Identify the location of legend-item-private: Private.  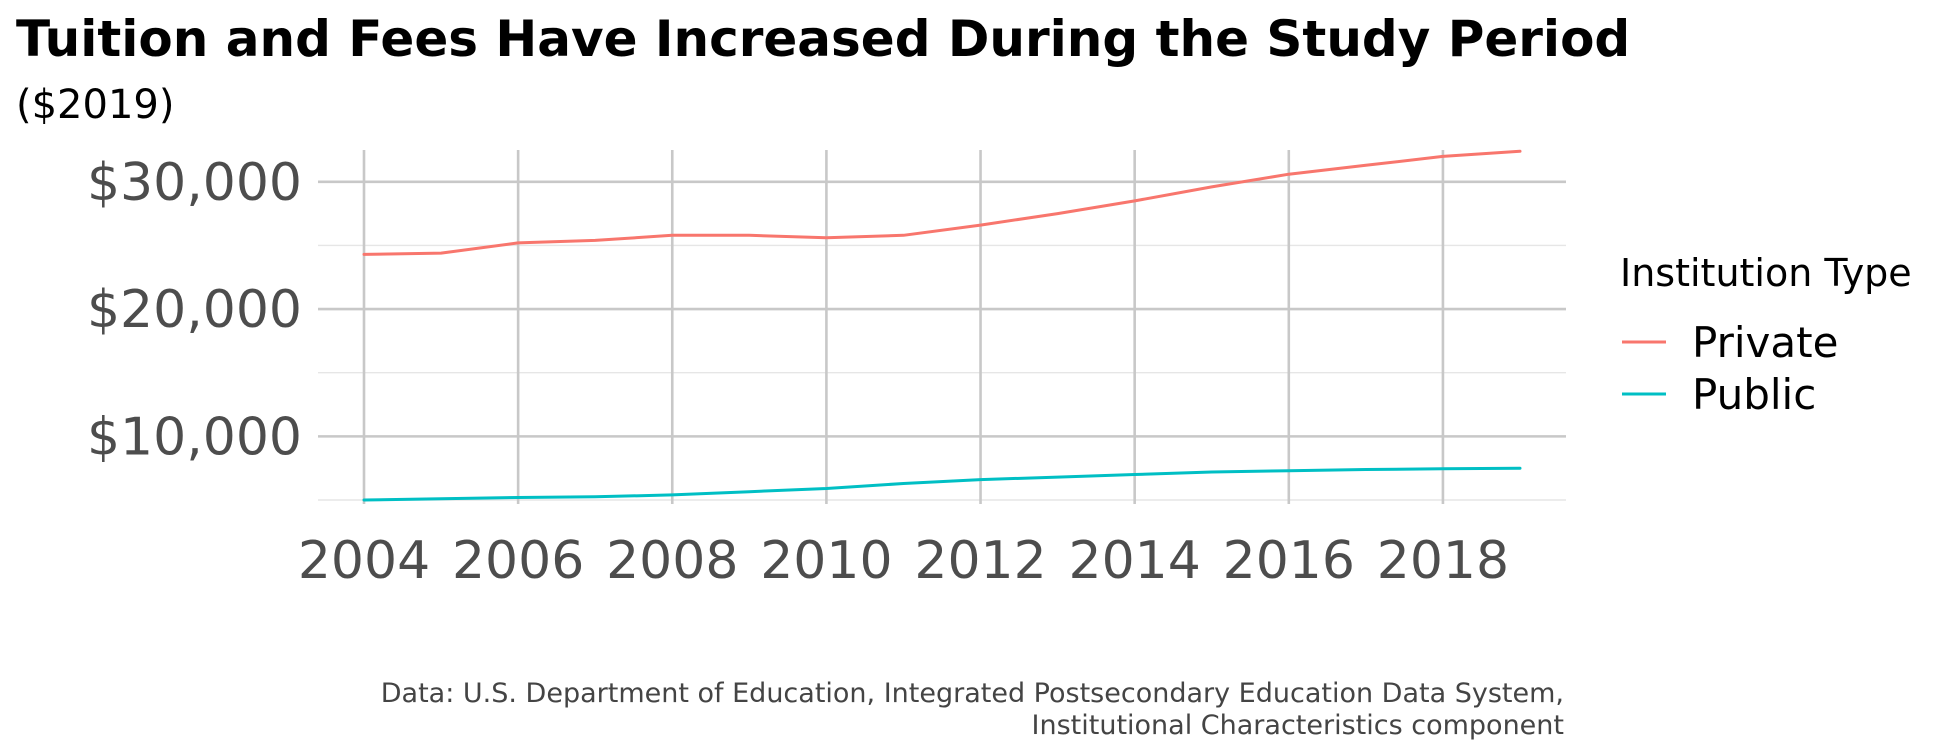
(1730, 342).